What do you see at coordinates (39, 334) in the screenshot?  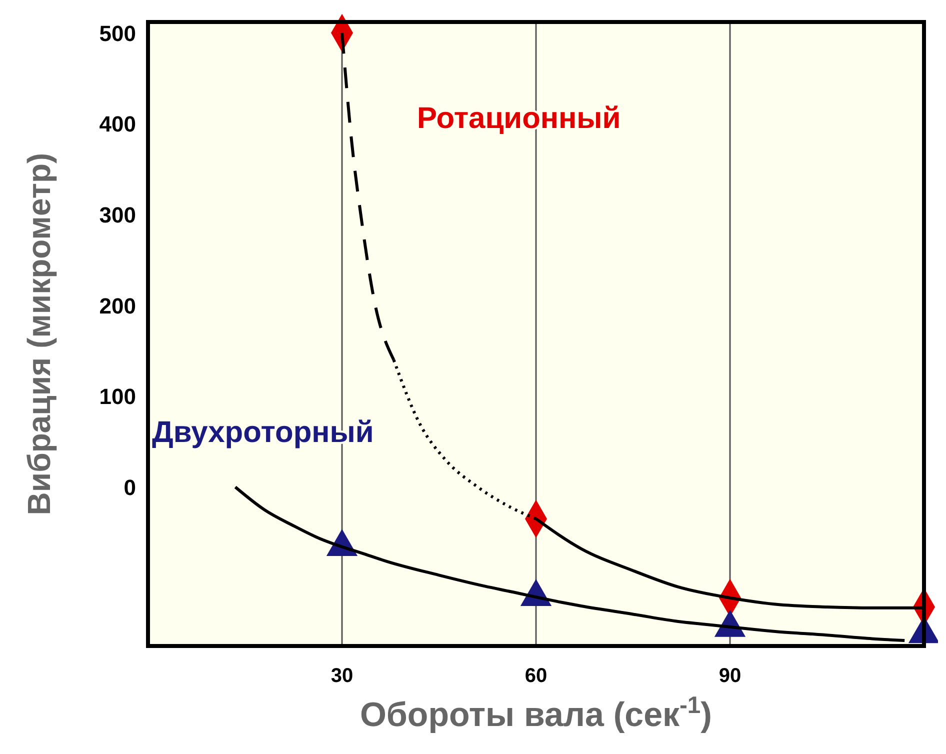 I see `y-axis-title: Вибрация (микрометр)` at bounding box center [39, 334].